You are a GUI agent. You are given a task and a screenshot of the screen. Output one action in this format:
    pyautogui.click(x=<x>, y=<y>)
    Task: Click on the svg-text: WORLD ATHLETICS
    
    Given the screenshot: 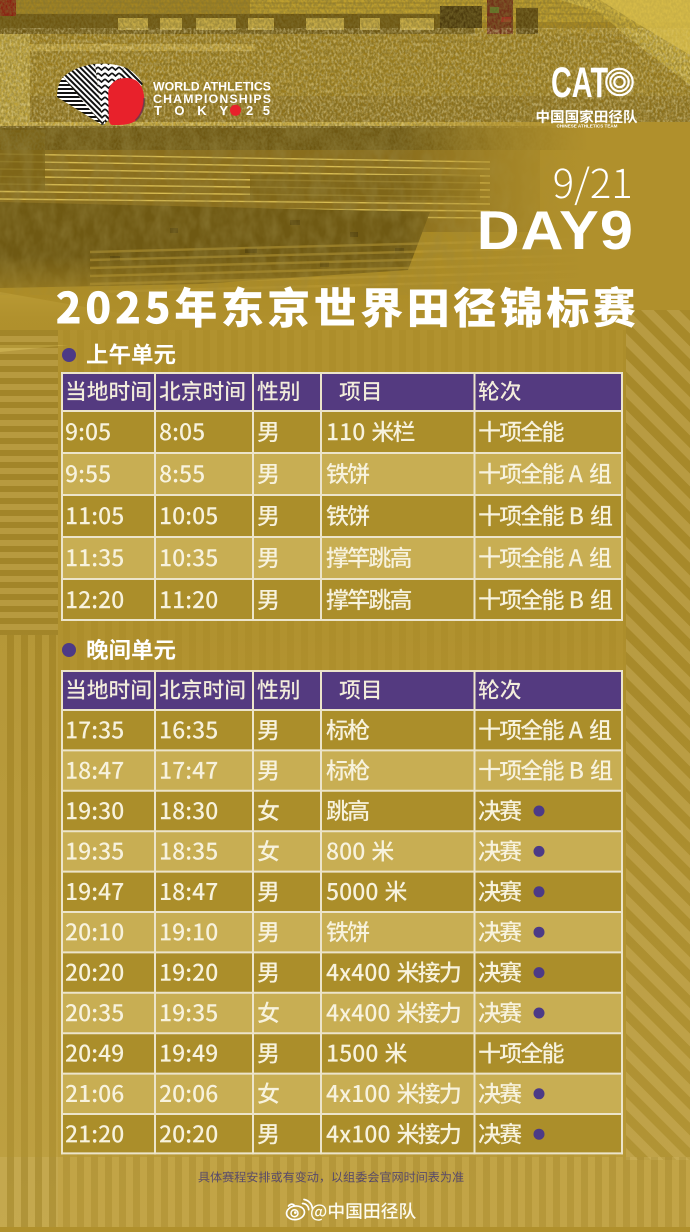 What is the action you would take?
    pyautogui.click(x=212, y=87)
    